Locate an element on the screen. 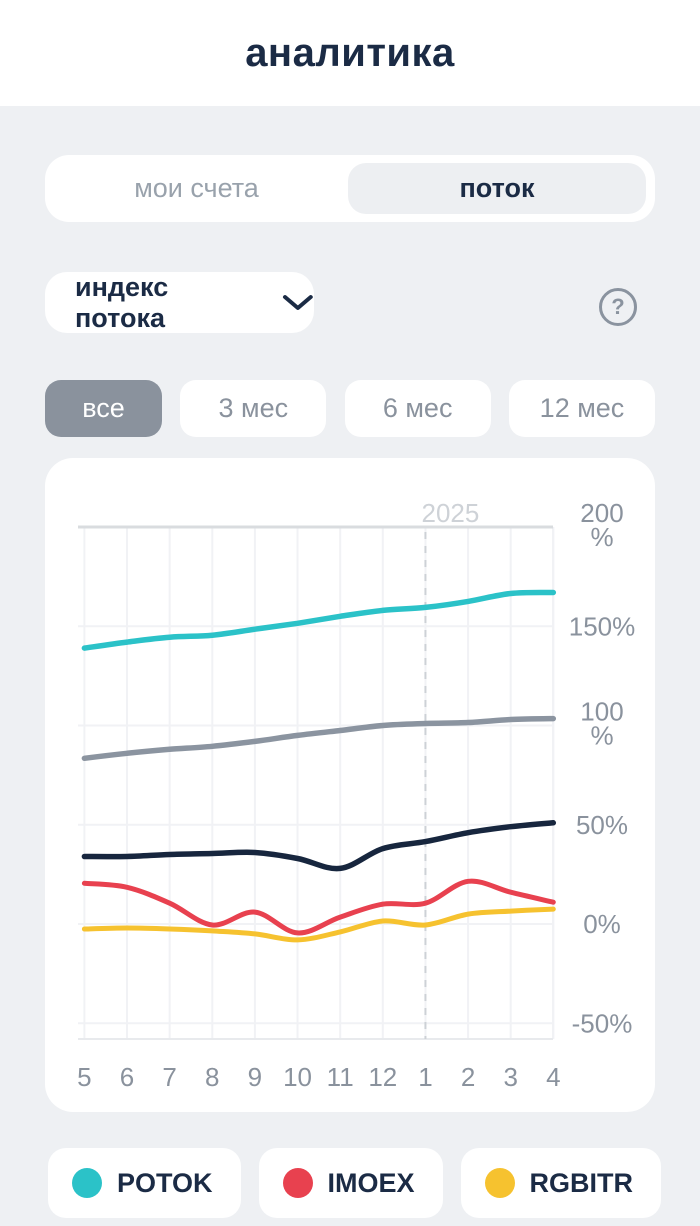 The image size is (700, 1226). y-tick-label: 100% is located at coordinates (601, 724).